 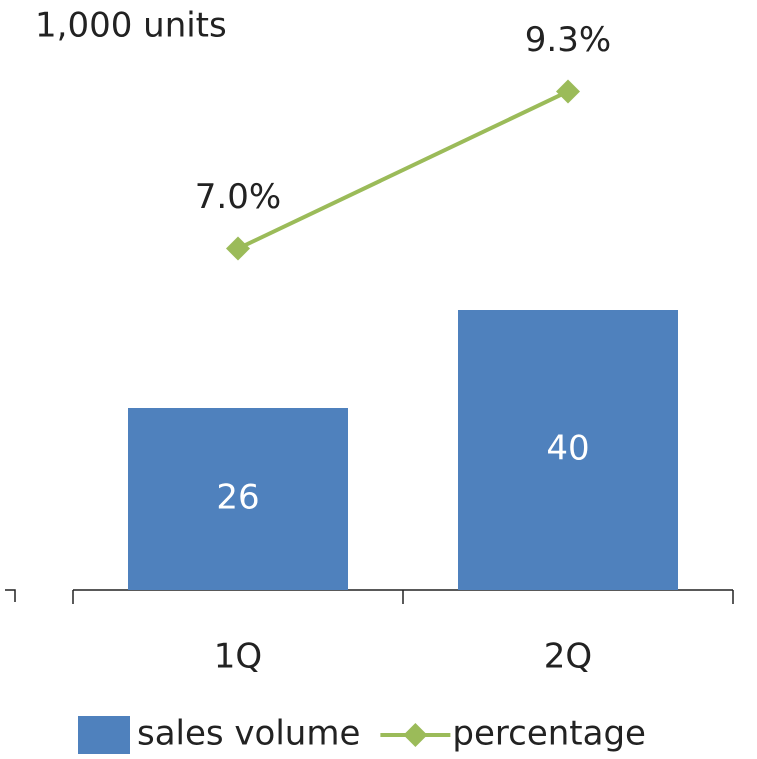 I want to click on bar-value-label: 26, so click(x=237, y=498).